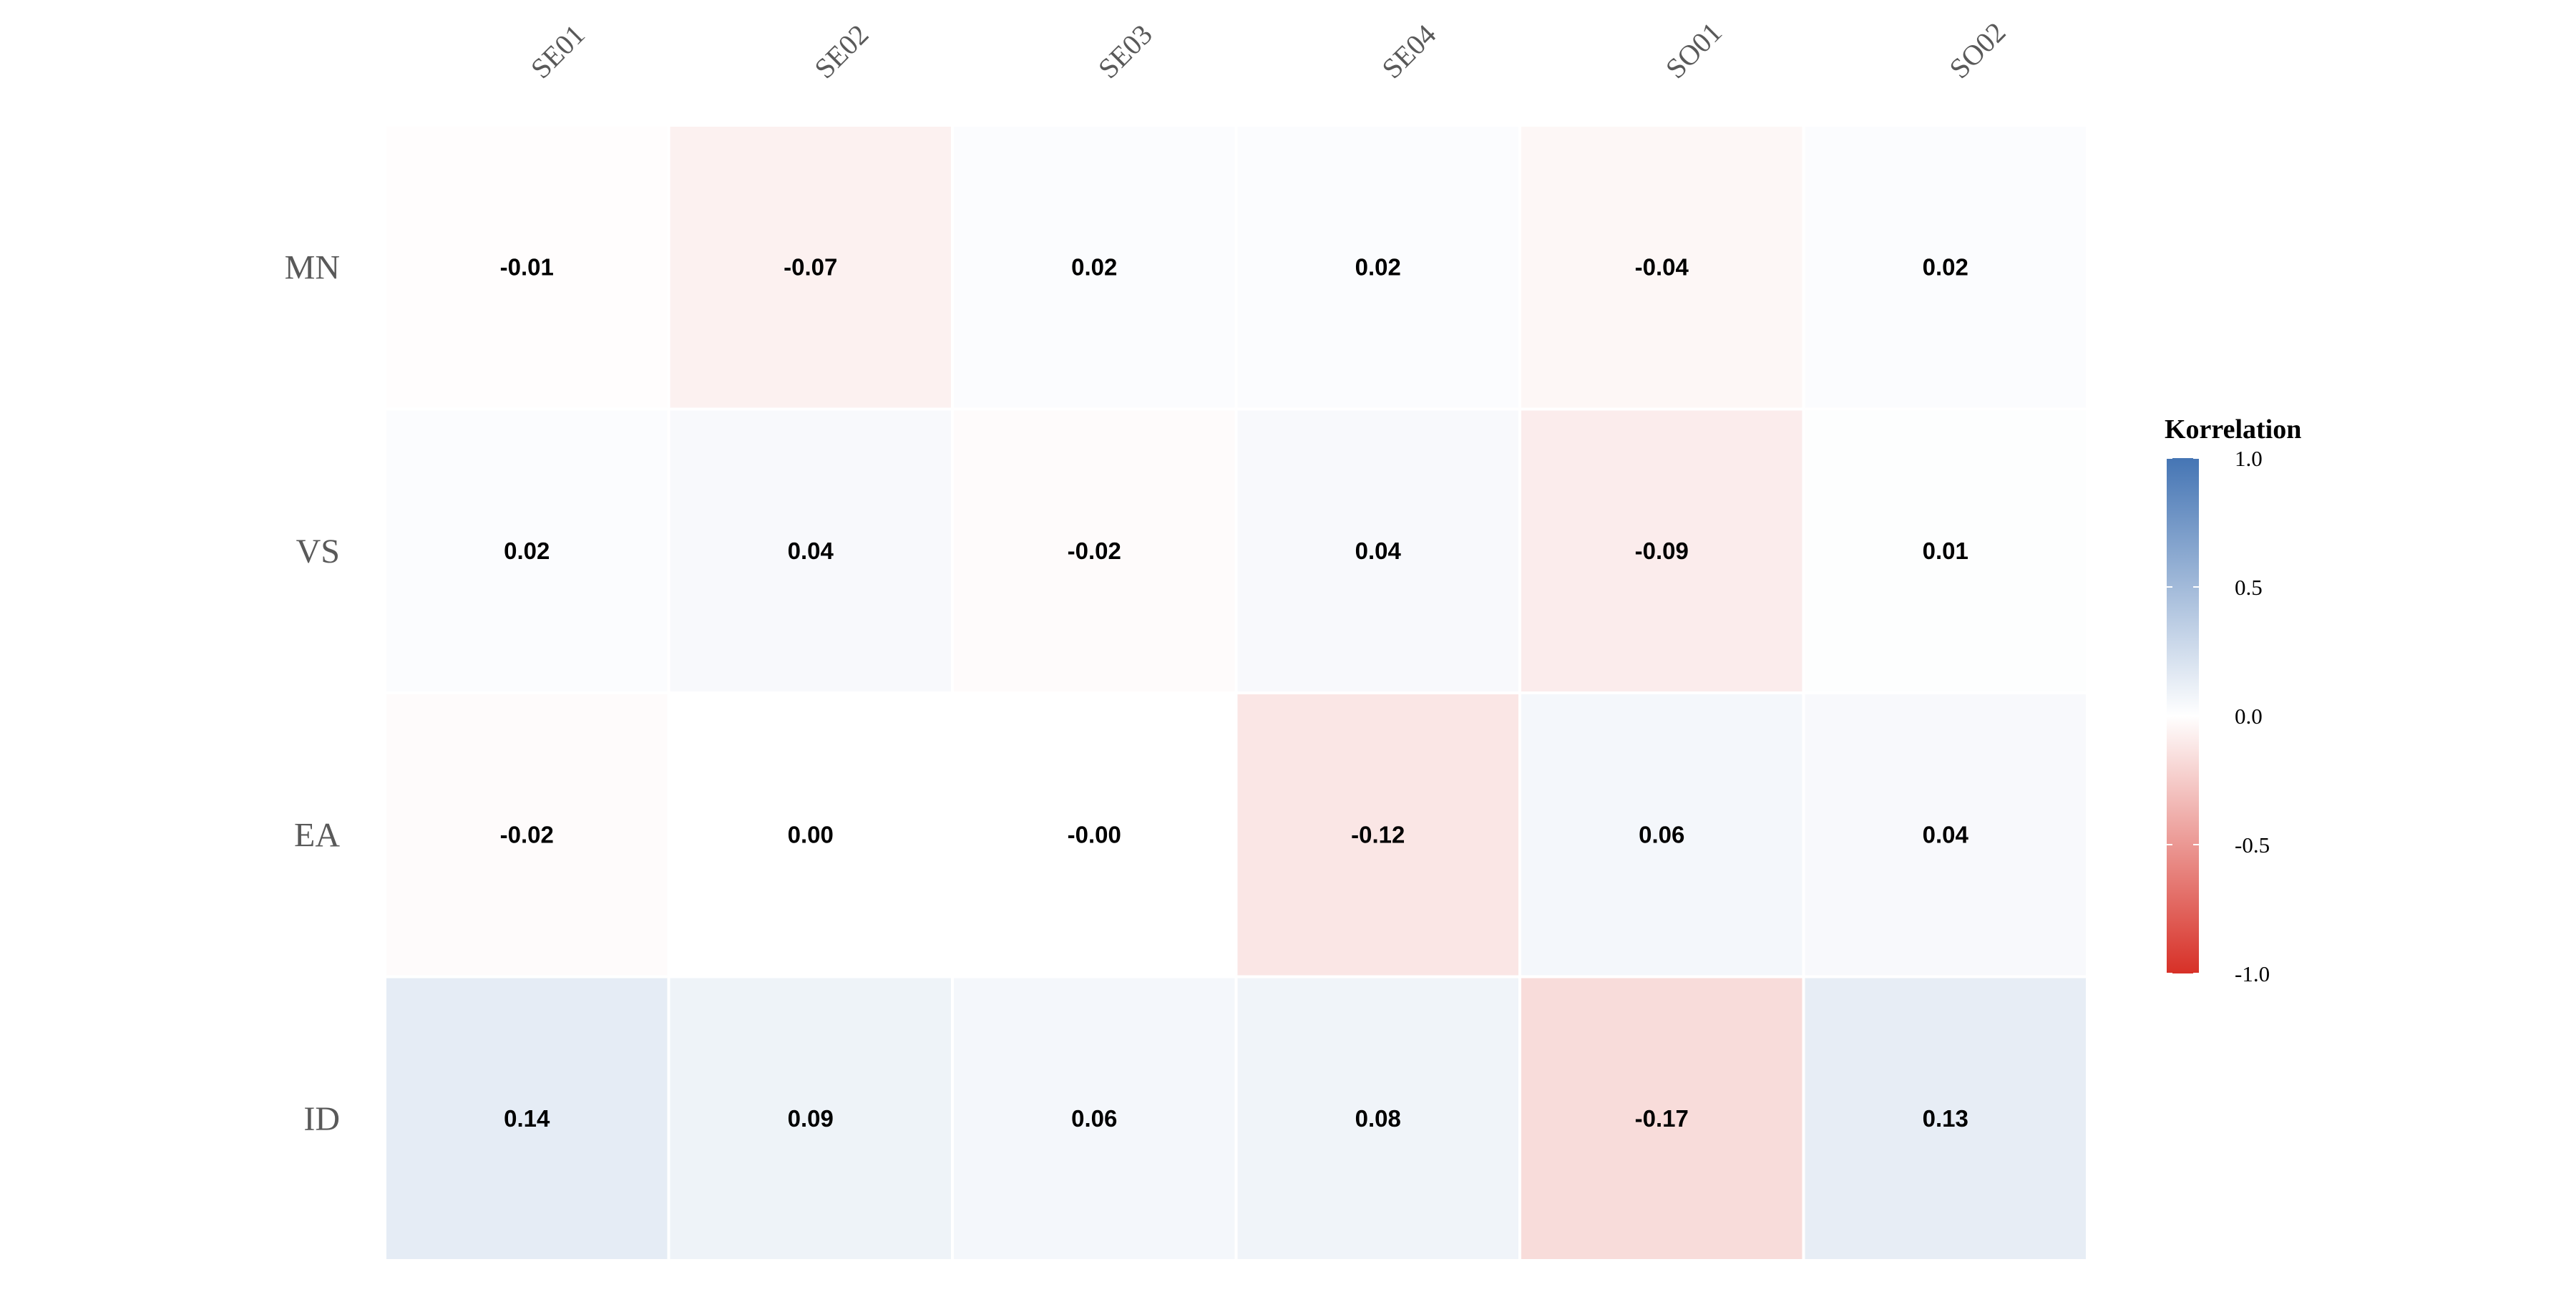  Describe the element at coordinates (2233, 429) in the screenshot. I see `legend-title: Korrelation` at that location.